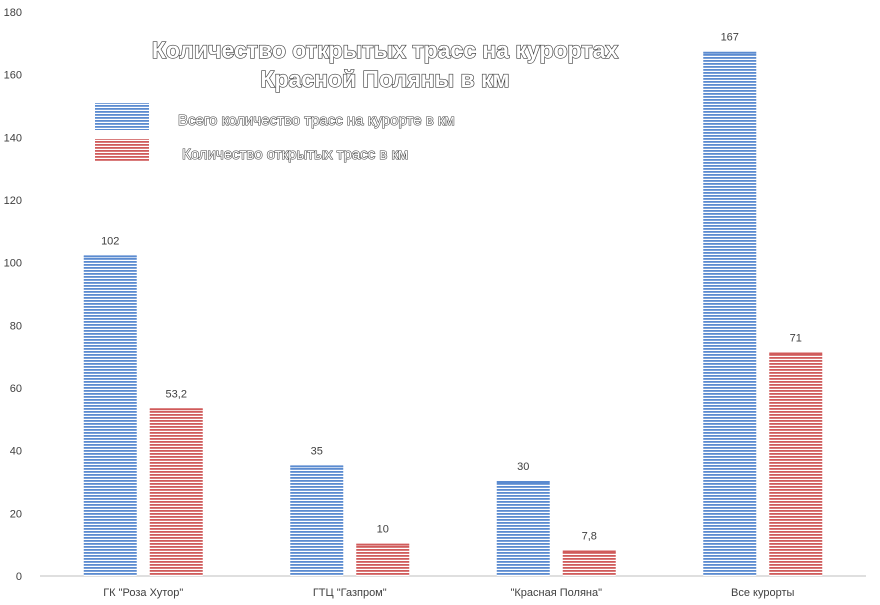  I want to click on data-label-series-1-0: 102, so click(110, 241).